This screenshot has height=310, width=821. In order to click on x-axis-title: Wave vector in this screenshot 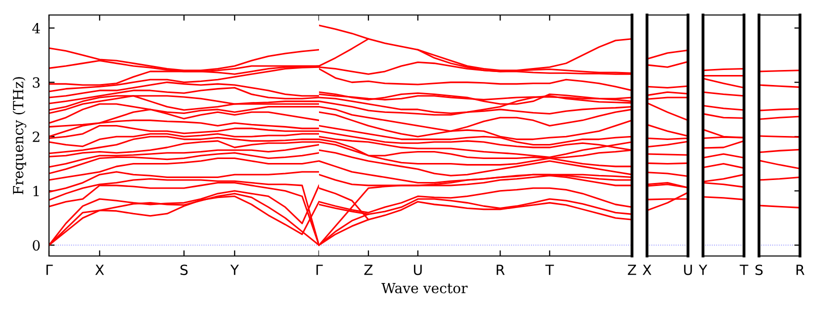, I will do `click(424, 288)`.